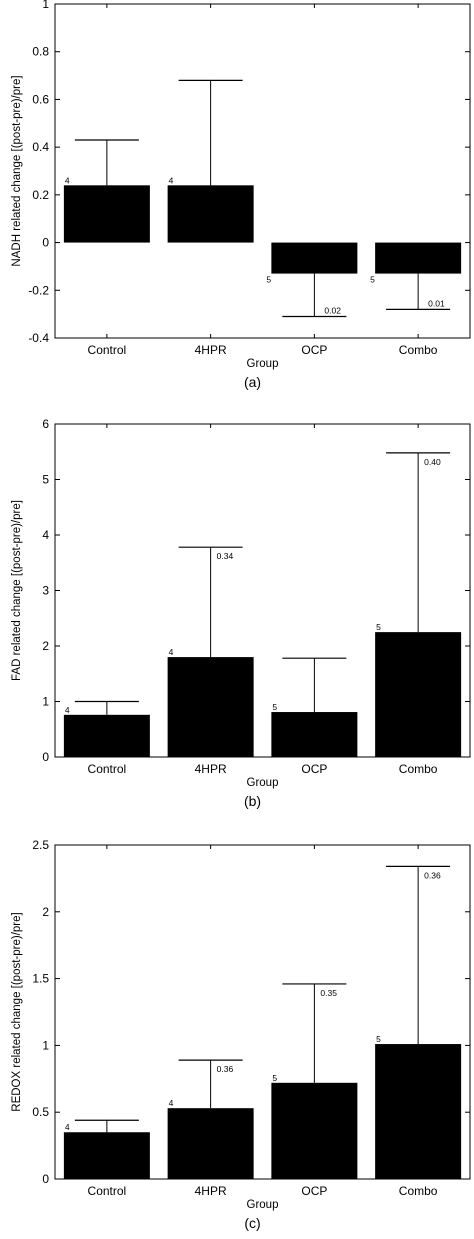 The width and height of the screenshot is (474, 1239). What do you see at coordinates (225, 556) in the screenshot?
I see `p-value-label: 0.34` at bounding box center [225, 556].